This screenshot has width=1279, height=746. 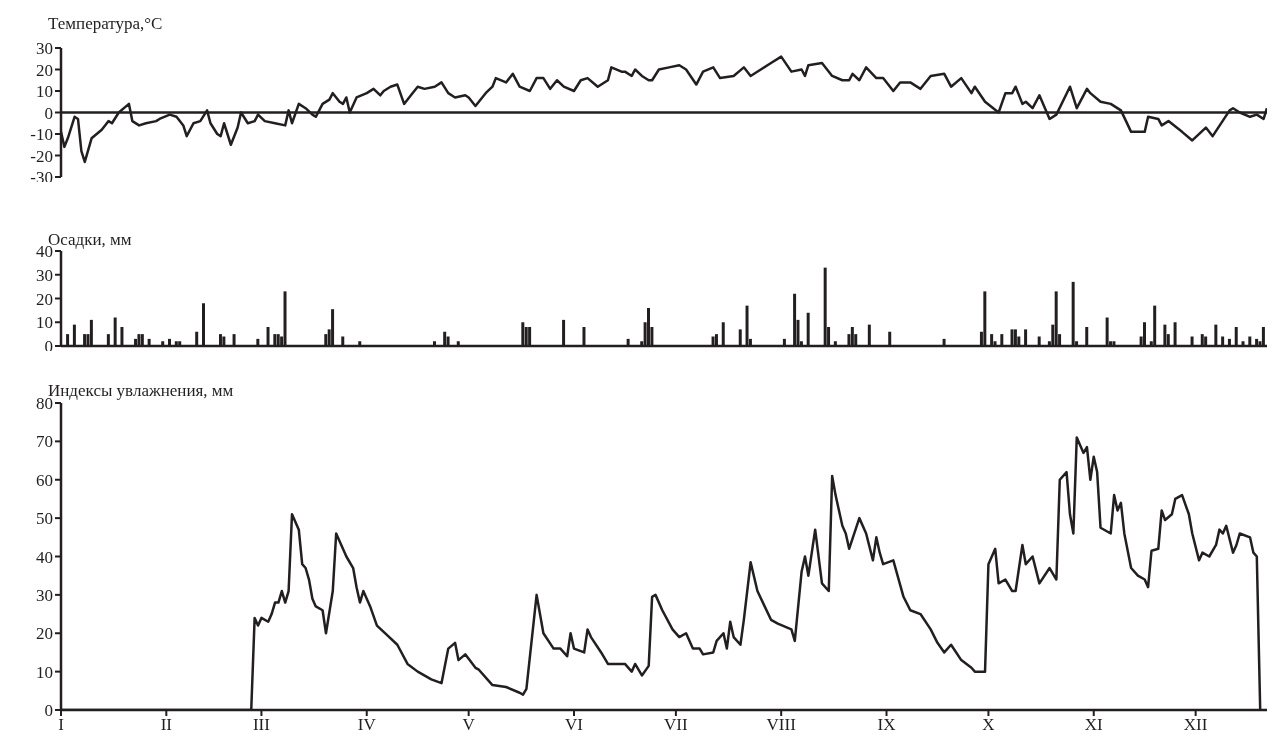 What do you see at coordinates (166, 725) in the screenshot?
I see `x-tick-label: II` at bounding box center [166, 725].